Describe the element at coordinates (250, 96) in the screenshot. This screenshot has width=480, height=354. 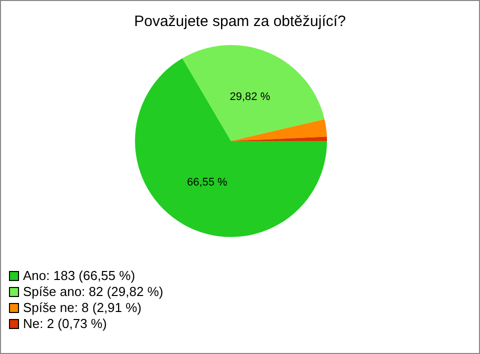
I see `data-label: 29,82 %` at that location.